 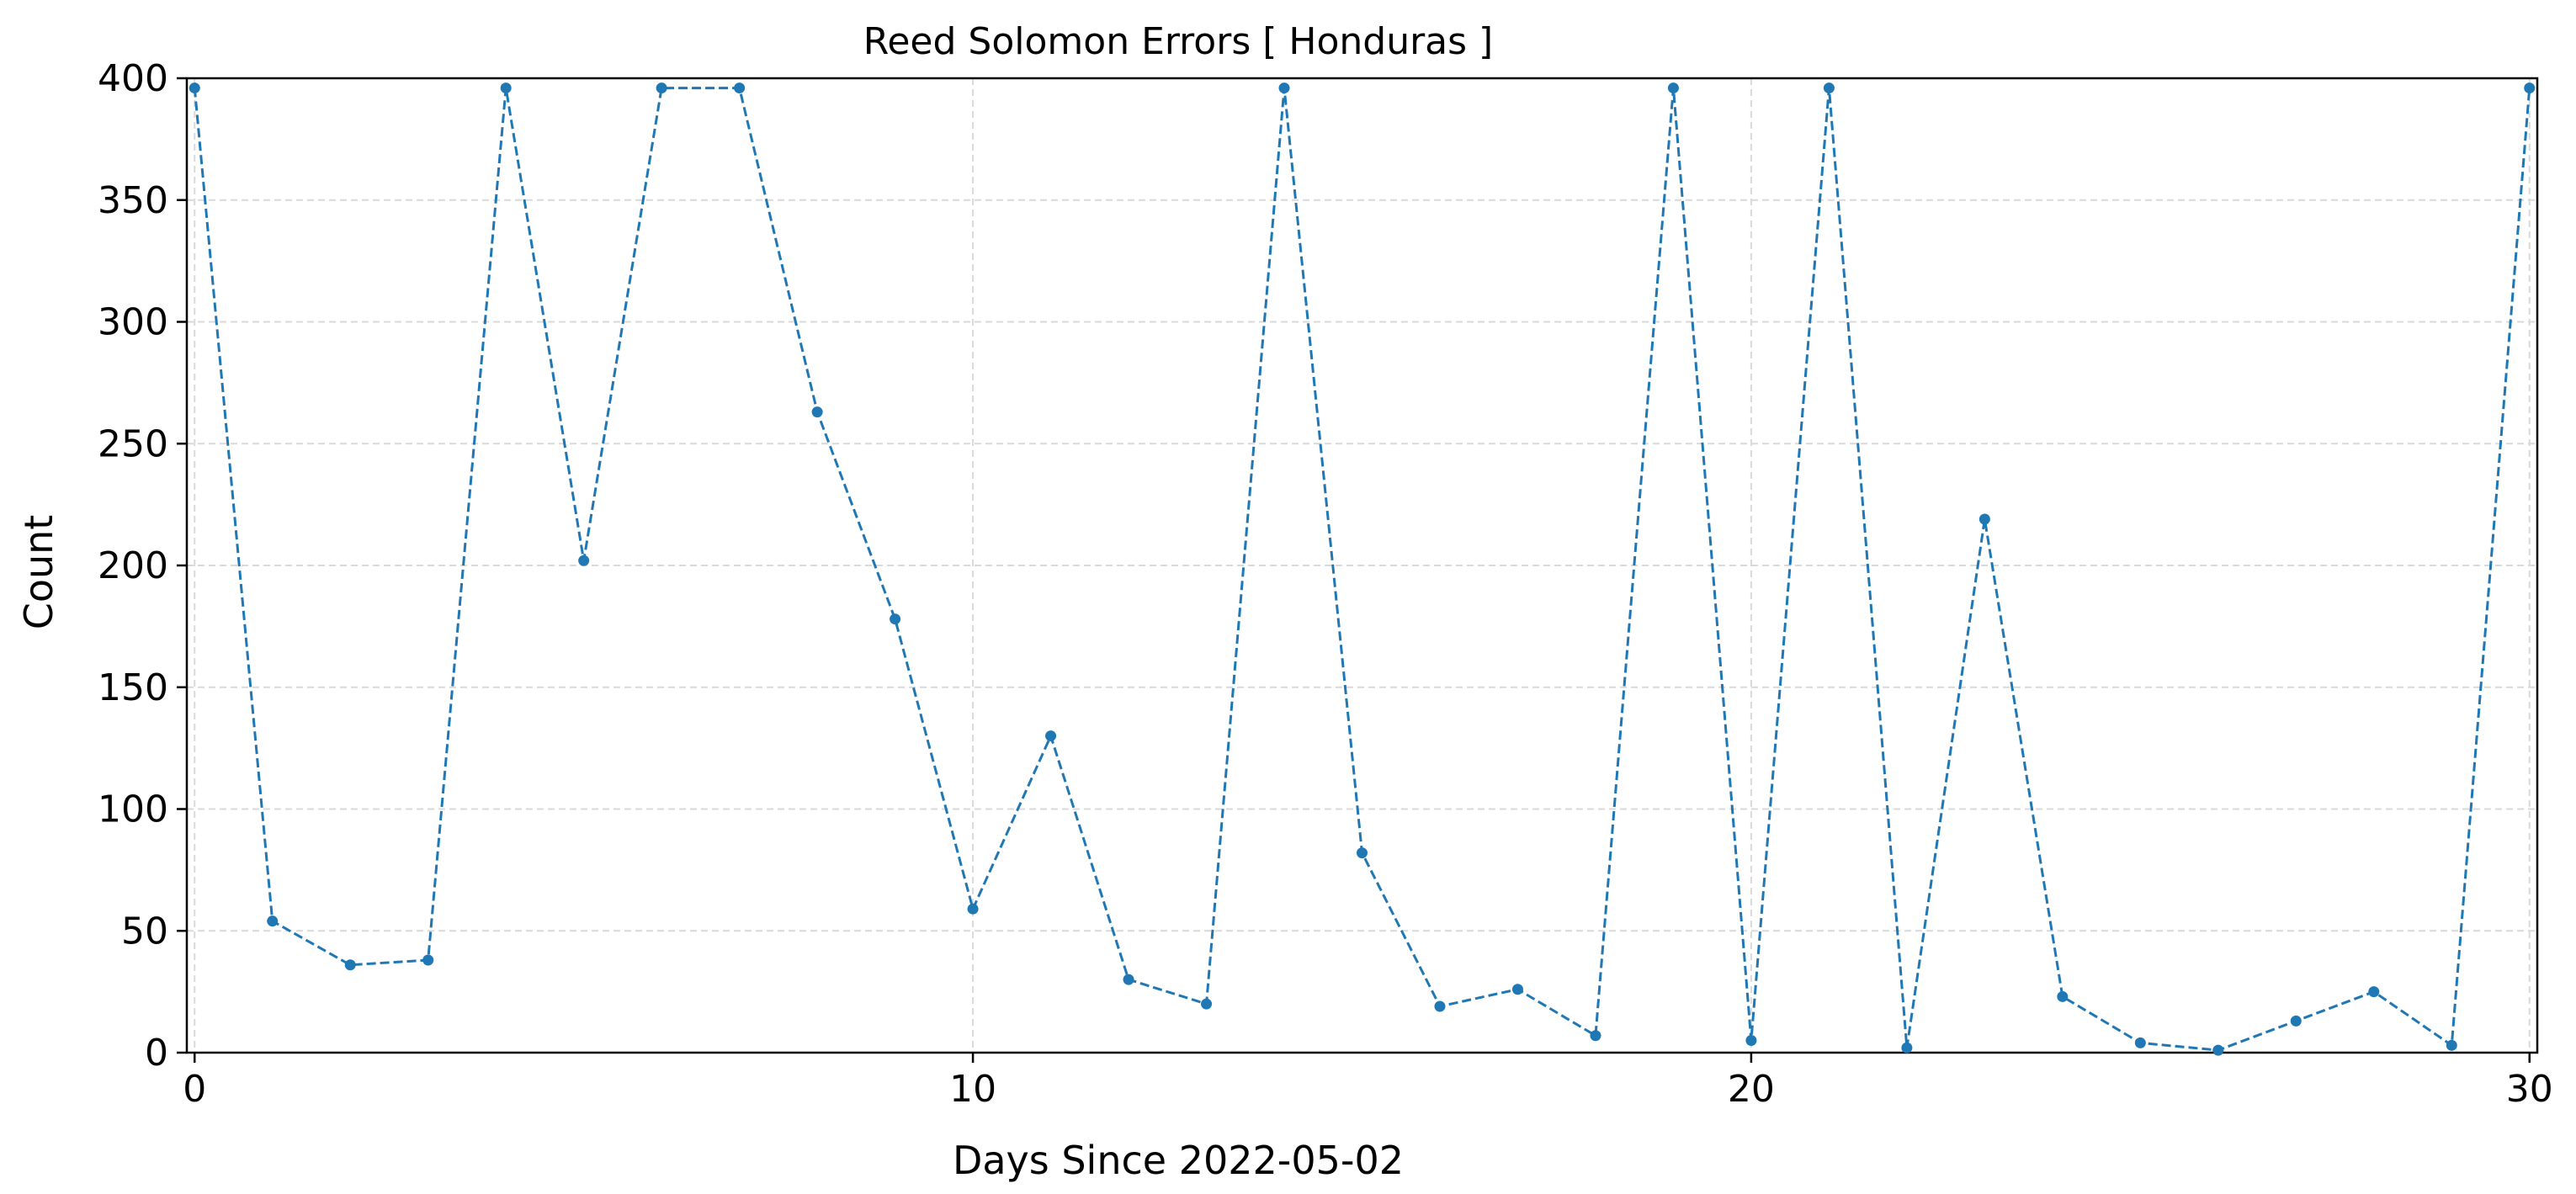 What do you see at coordinates (194, 1089) in the screenshot?
I see `x-tick-label: 0` at bounding box center [194, 1089].